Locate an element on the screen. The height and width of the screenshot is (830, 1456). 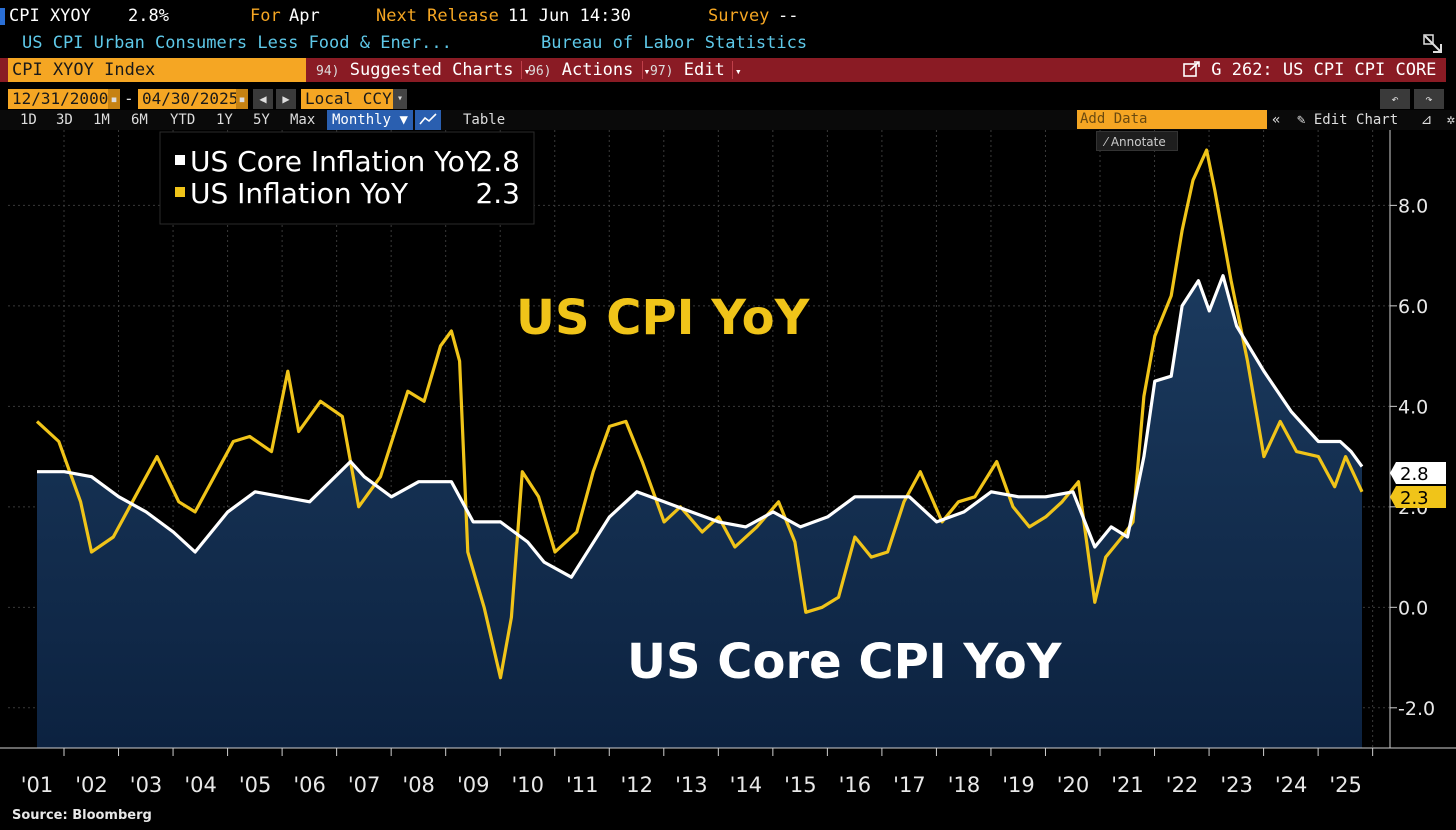
actions-num: 96) is located at coordinates (540, 71).